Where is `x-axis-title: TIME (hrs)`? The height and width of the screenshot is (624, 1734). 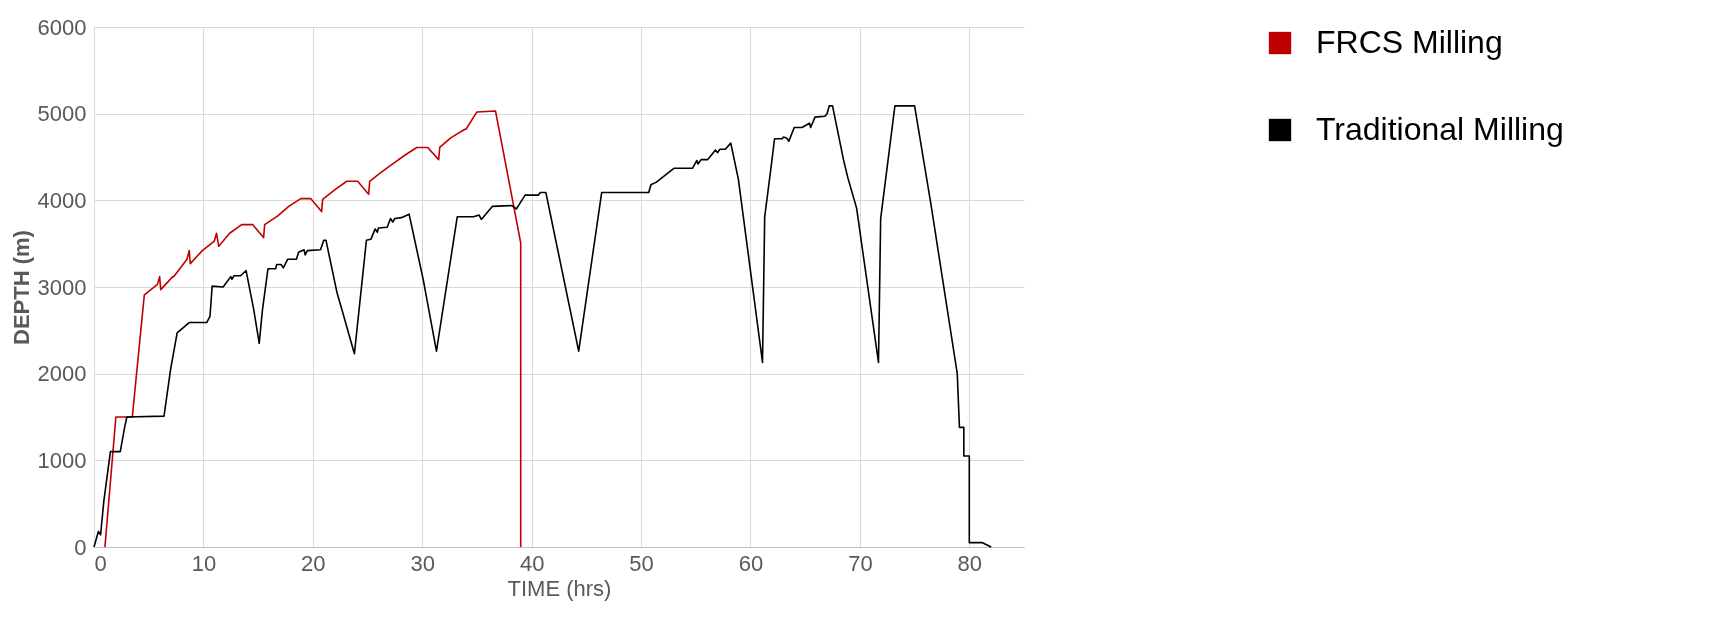 x-axis-title: TIME (hrs) is located at coordinates (559, 588).